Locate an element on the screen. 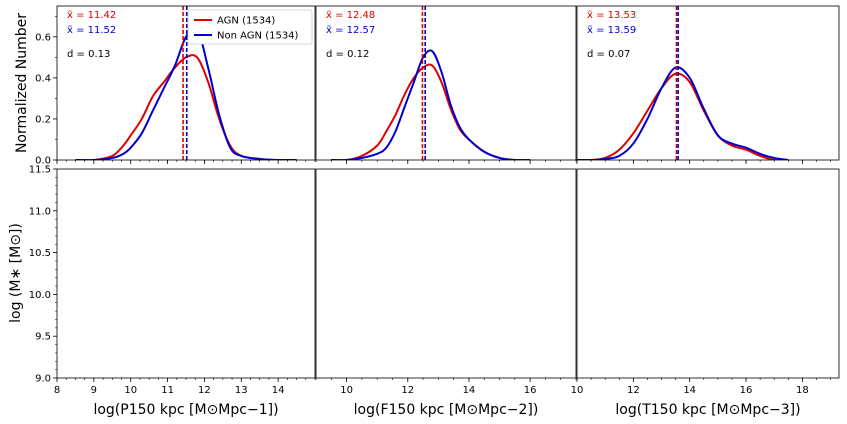 The width and height of the screenshot is (847, 424). effect-size-label: d = 0.12 is located at coordinates (347, 54).